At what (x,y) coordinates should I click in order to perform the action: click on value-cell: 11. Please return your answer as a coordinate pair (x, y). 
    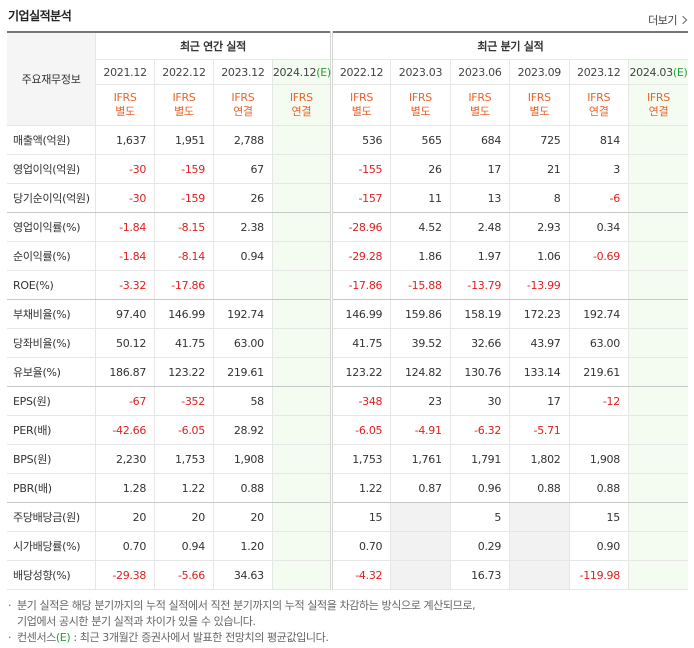
    Looking at the image, I should click on (420, 198).